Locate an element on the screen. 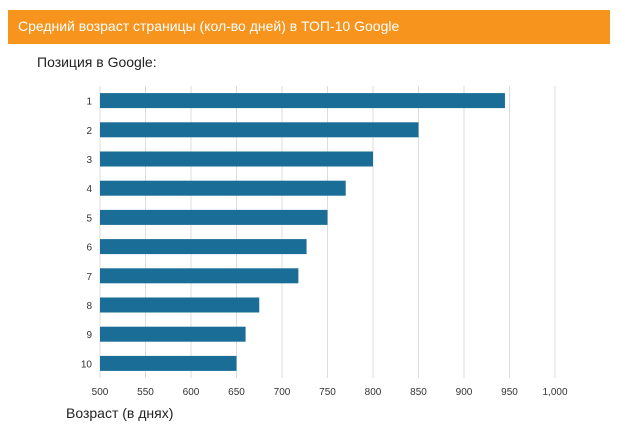 This screenshot has height=445, width=620. x-tick-label: 600 is located at coordinates (191, 392).